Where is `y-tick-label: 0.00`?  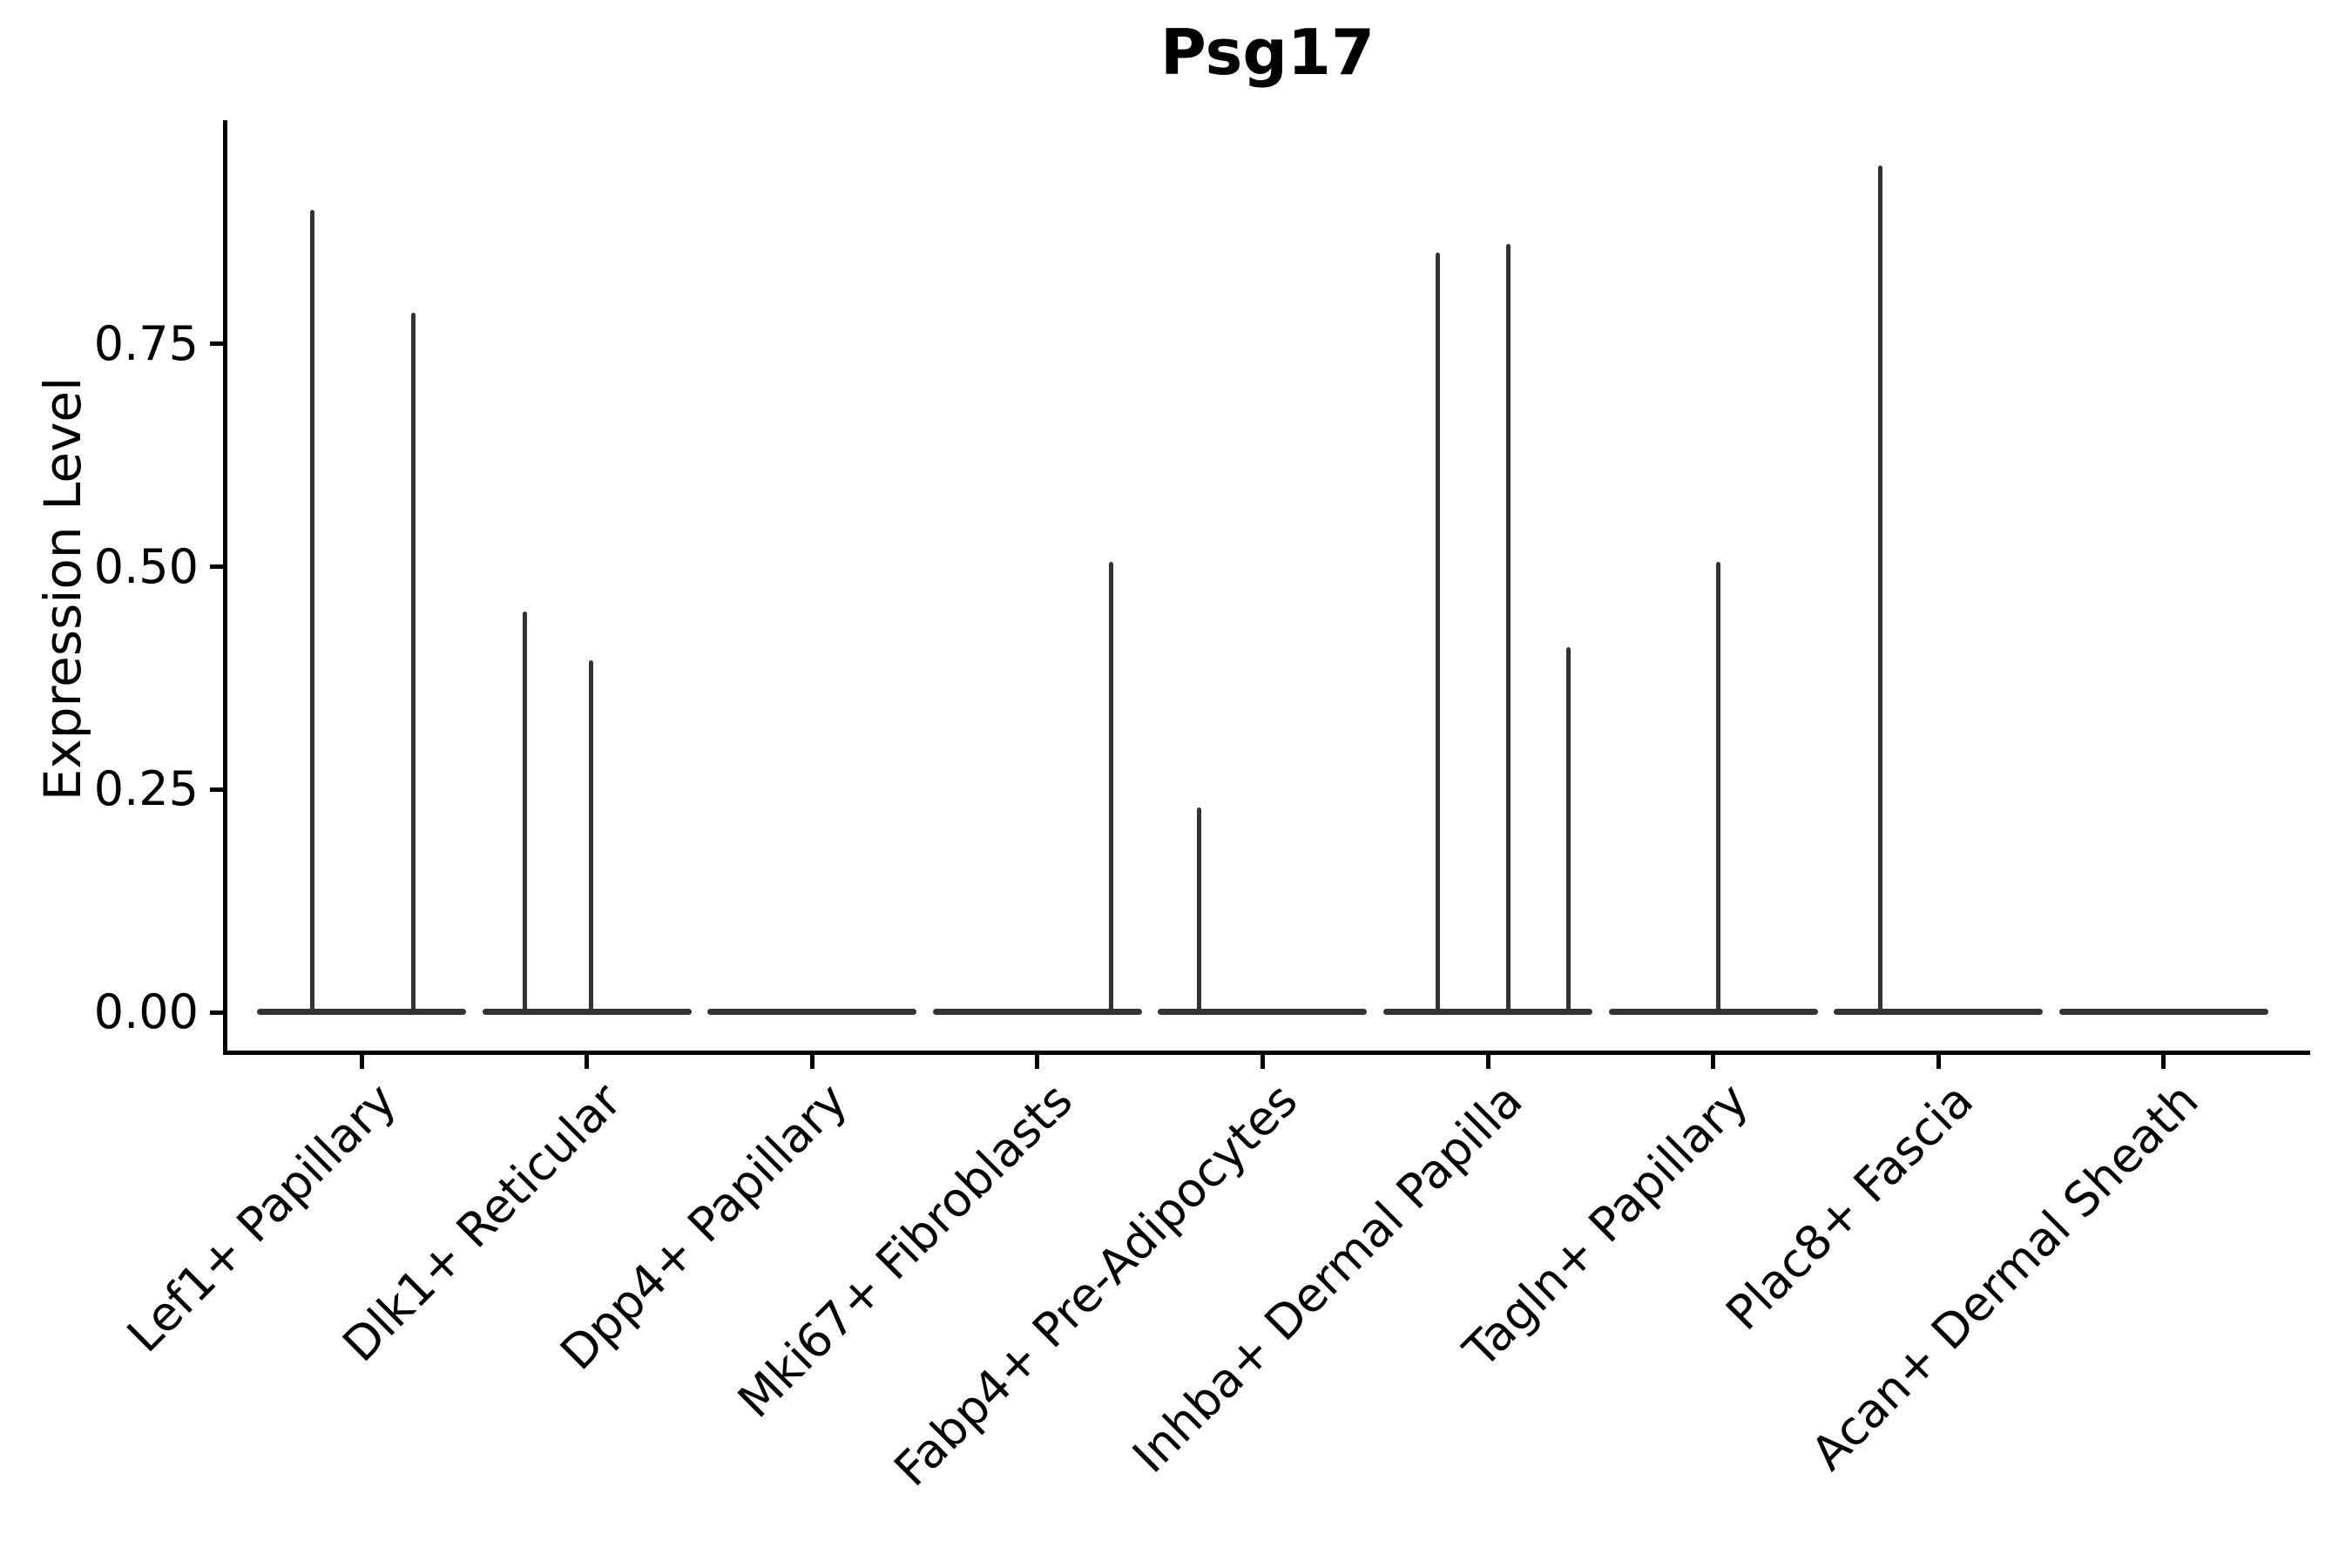 y-tick-label: 0.00 is located at coordinates (146, 1012).